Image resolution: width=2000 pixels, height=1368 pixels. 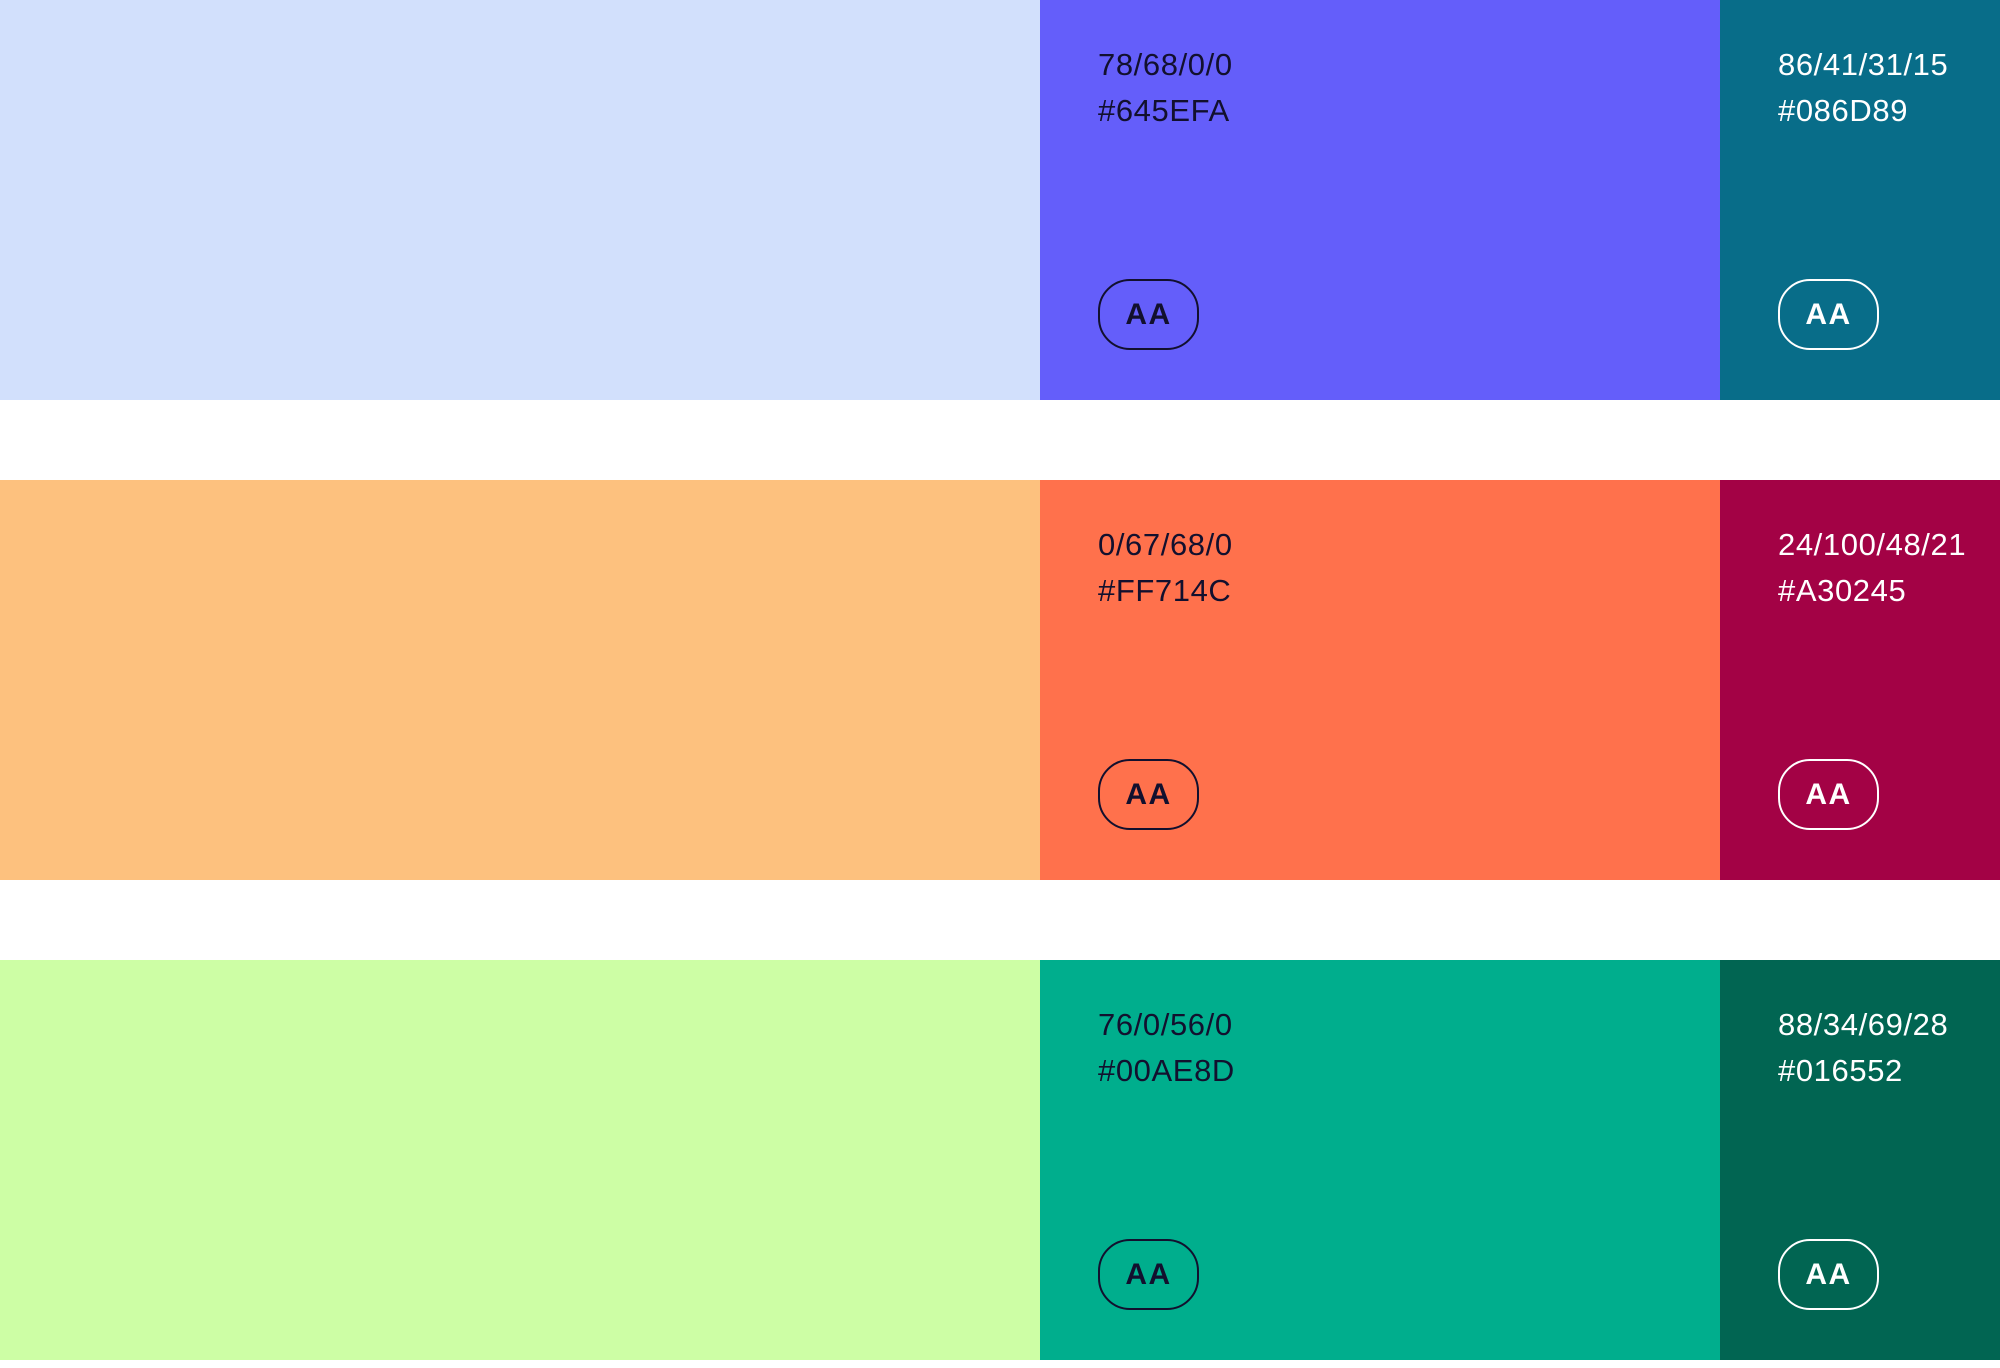 I want to click on deep-swatch: 24/100/48/21 #A30245 AA, so click(x=1860, y=680).